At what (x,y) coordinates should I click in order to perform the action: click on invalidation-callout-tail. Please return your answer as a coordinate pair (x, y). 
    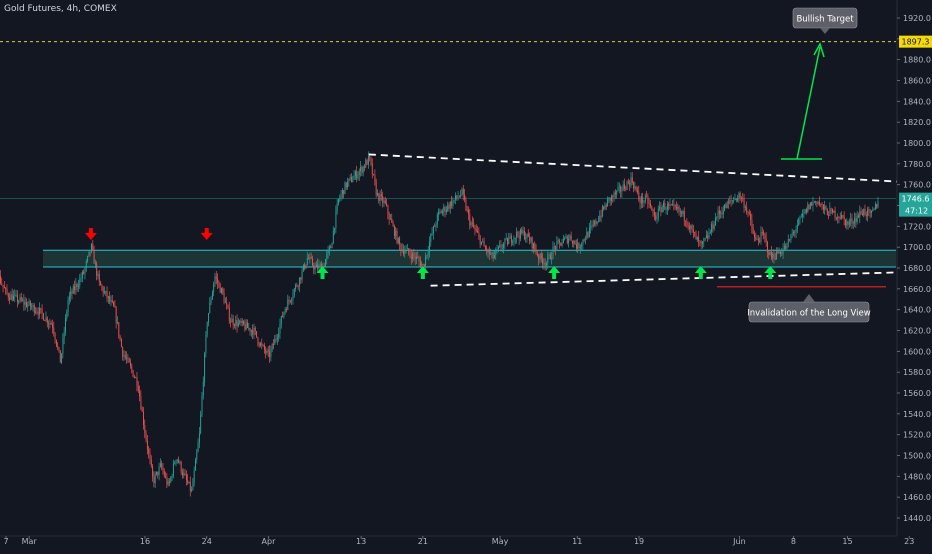
    Looking at the image, I should click on (809, 298).